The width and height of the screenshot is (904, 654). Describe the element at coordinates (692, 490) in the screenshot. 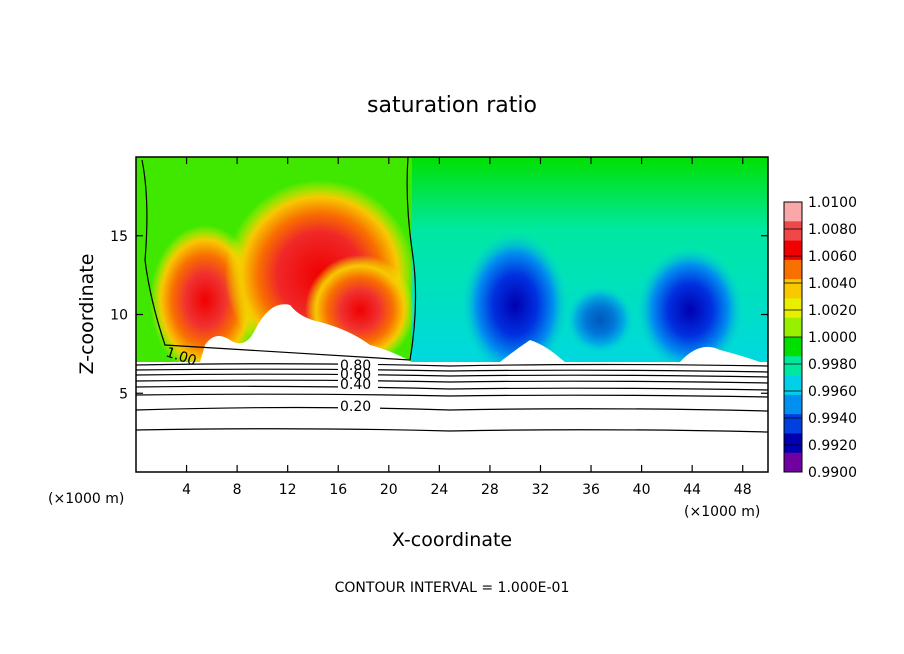

I see `x-tick-label: 44` at that location.